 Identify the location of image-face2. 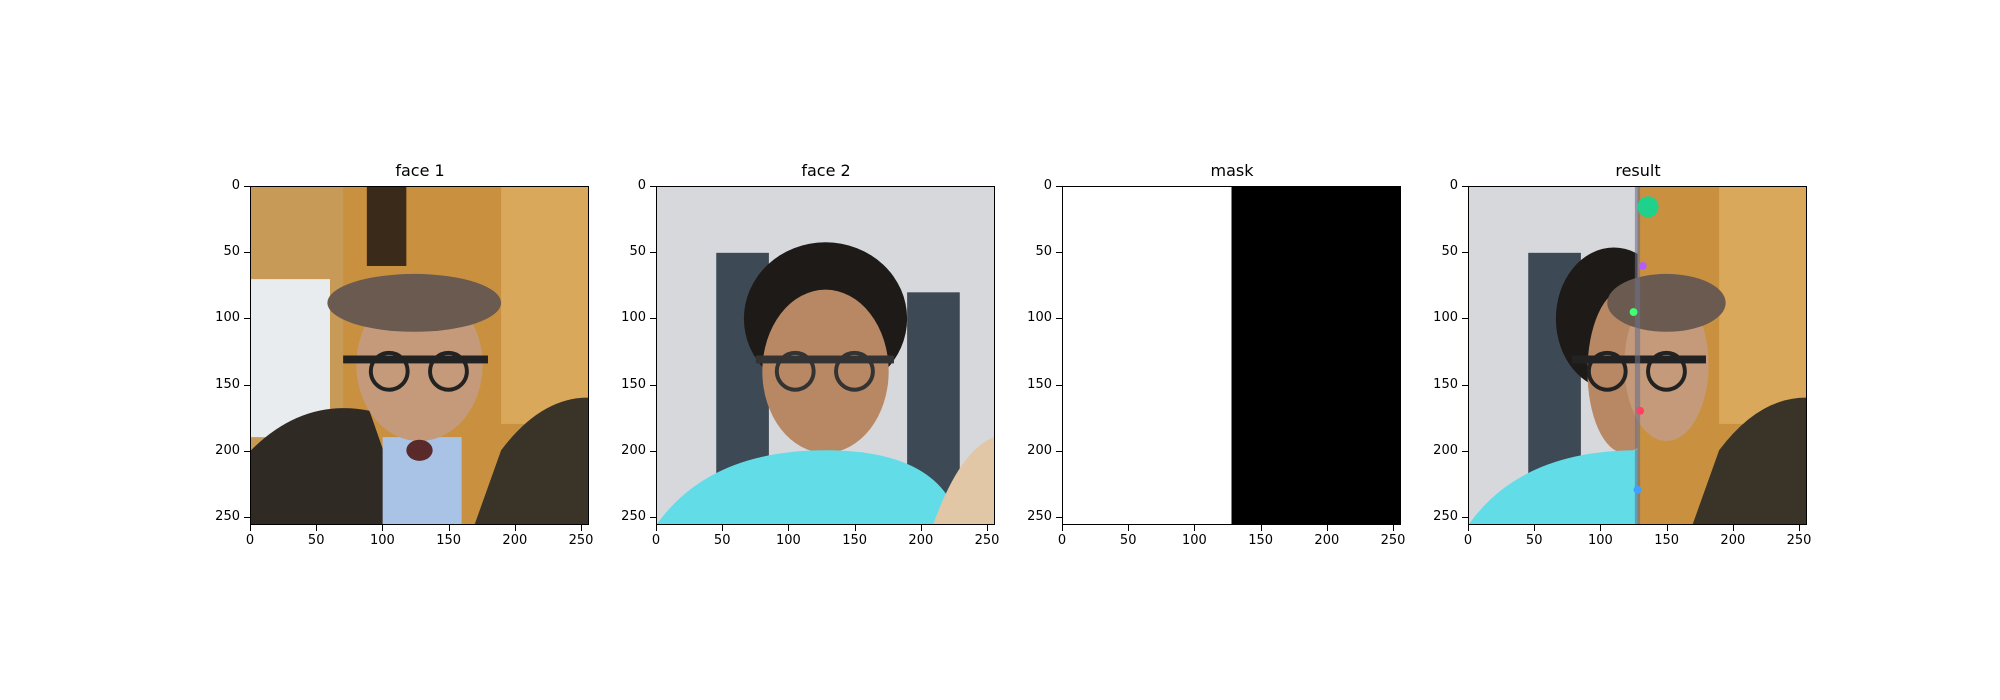
(825, 355).